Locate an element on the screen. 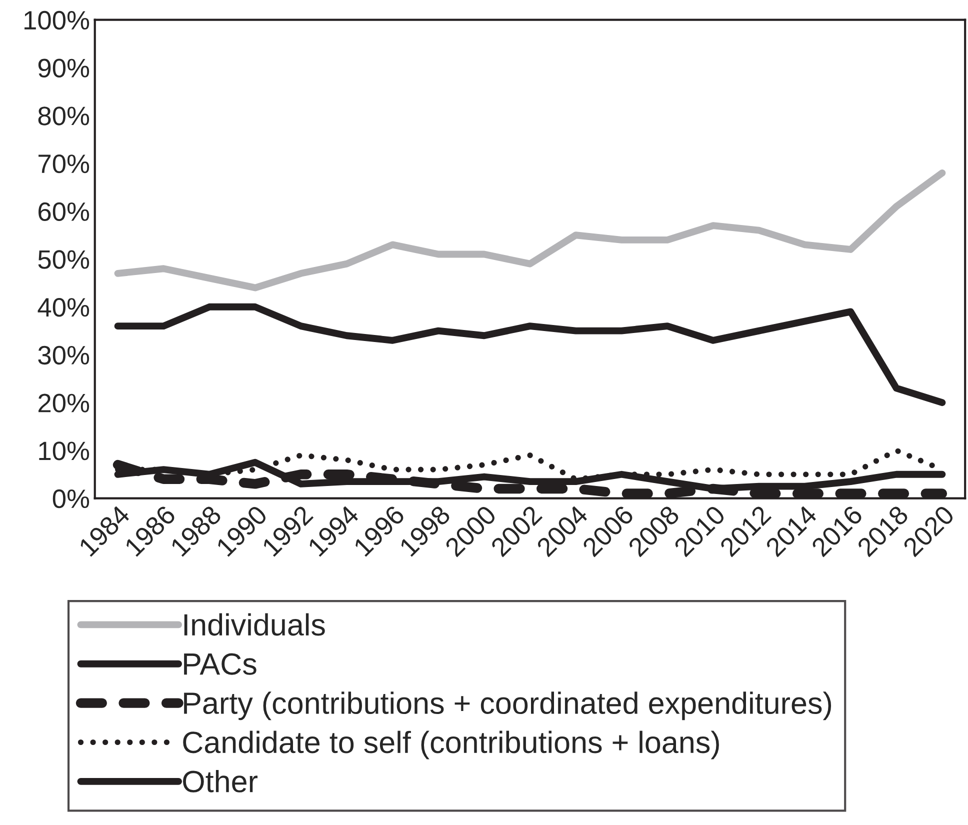 The height and width of the screenshot is (825, 968). legend-label: Individuals is located at coordinates (254, 624).